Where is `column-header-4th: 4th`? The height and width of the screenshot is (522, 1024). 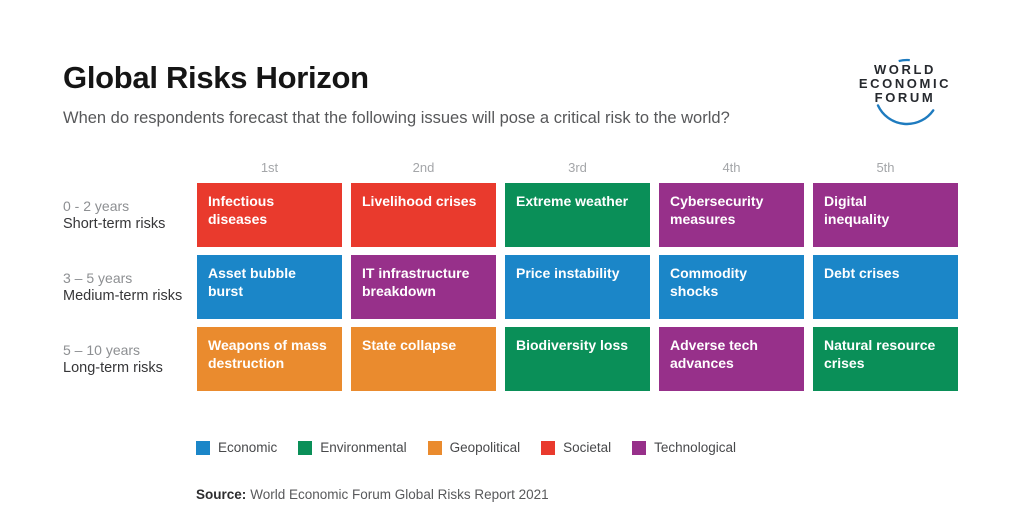
column-header-4th: 4th is located at coordinates (731, 167).